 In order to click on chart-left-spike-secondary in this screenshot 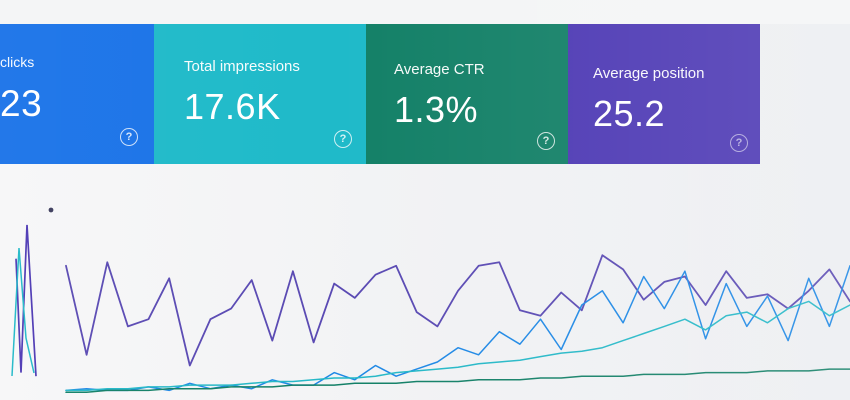, I will do `click(23, 312)`.